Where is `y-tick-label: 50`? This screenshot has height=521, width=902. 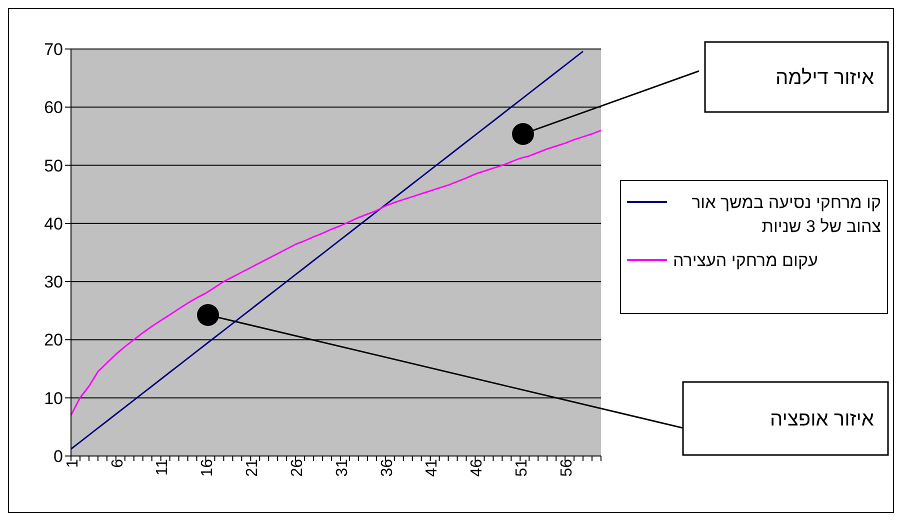 y-tick-label: 50 is located at coordinates (53, 166).